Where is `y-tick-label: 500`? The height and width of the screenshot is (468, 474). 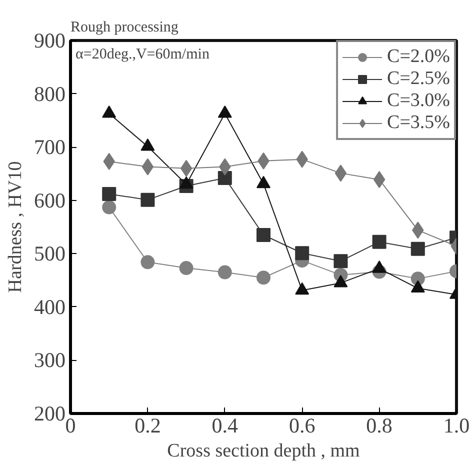 y-tick-label: 500 is located at coordinates (50, 254).